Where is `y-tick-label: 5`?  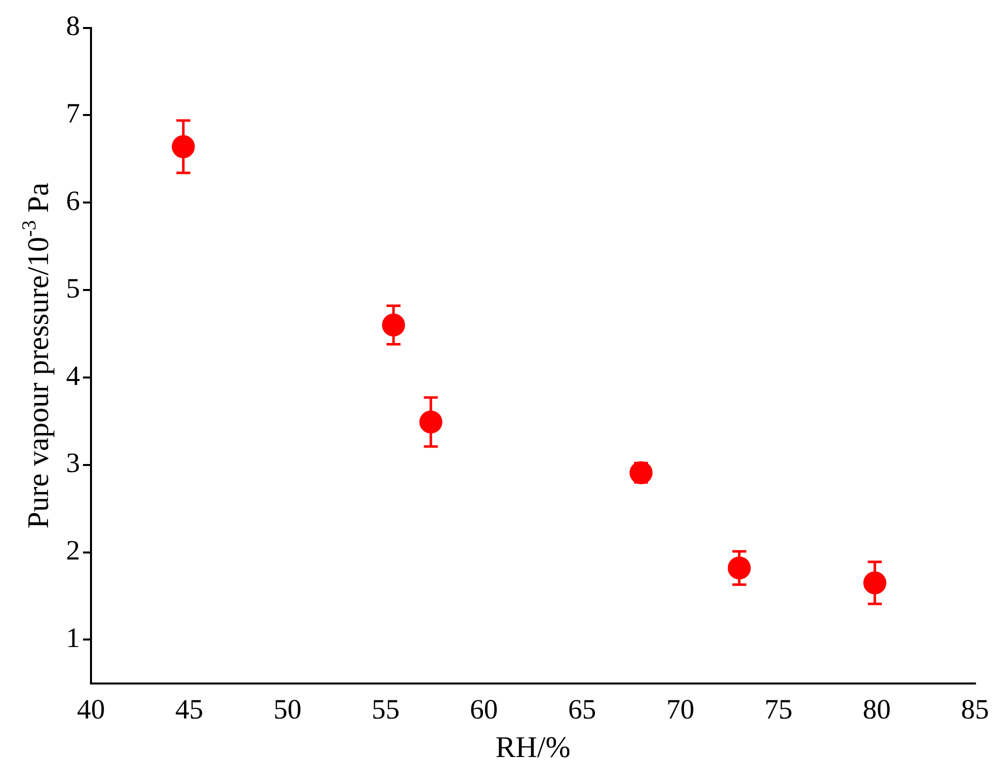 y-tick-label: 5 is located at coordinates (73, 288).